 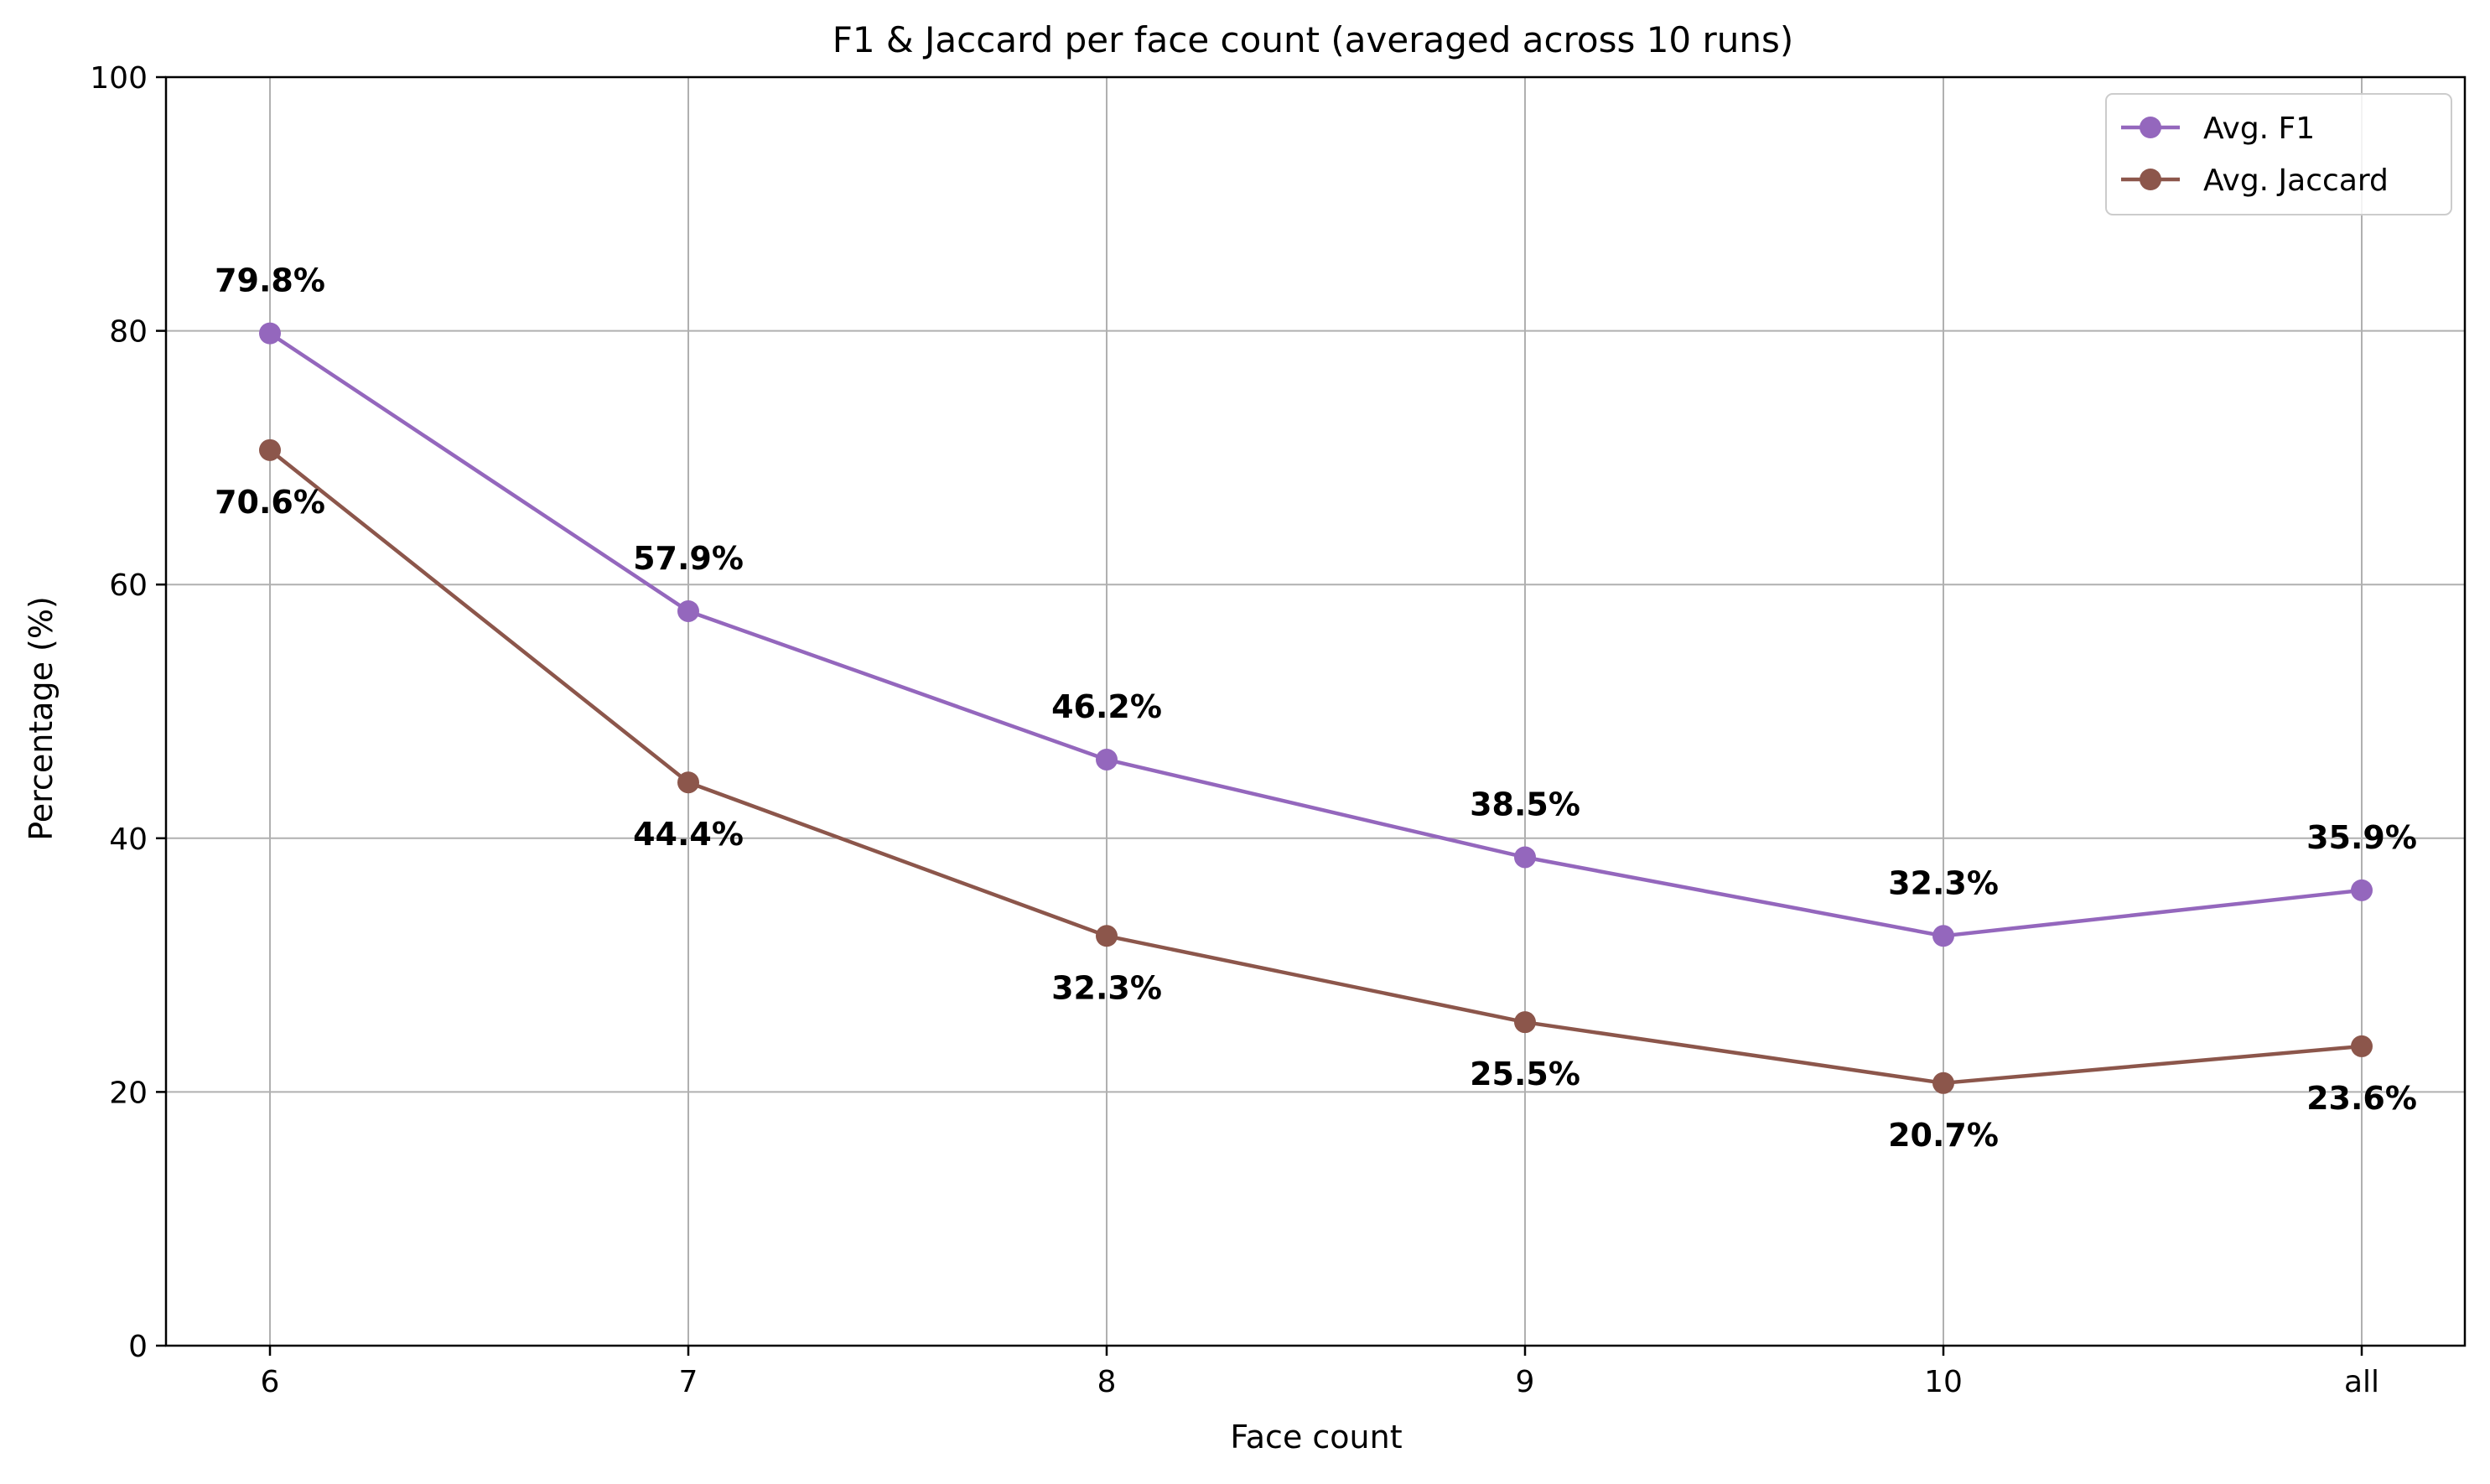 I want to click on y-axis-label: Percentage (%), so click(x=41, y=718).